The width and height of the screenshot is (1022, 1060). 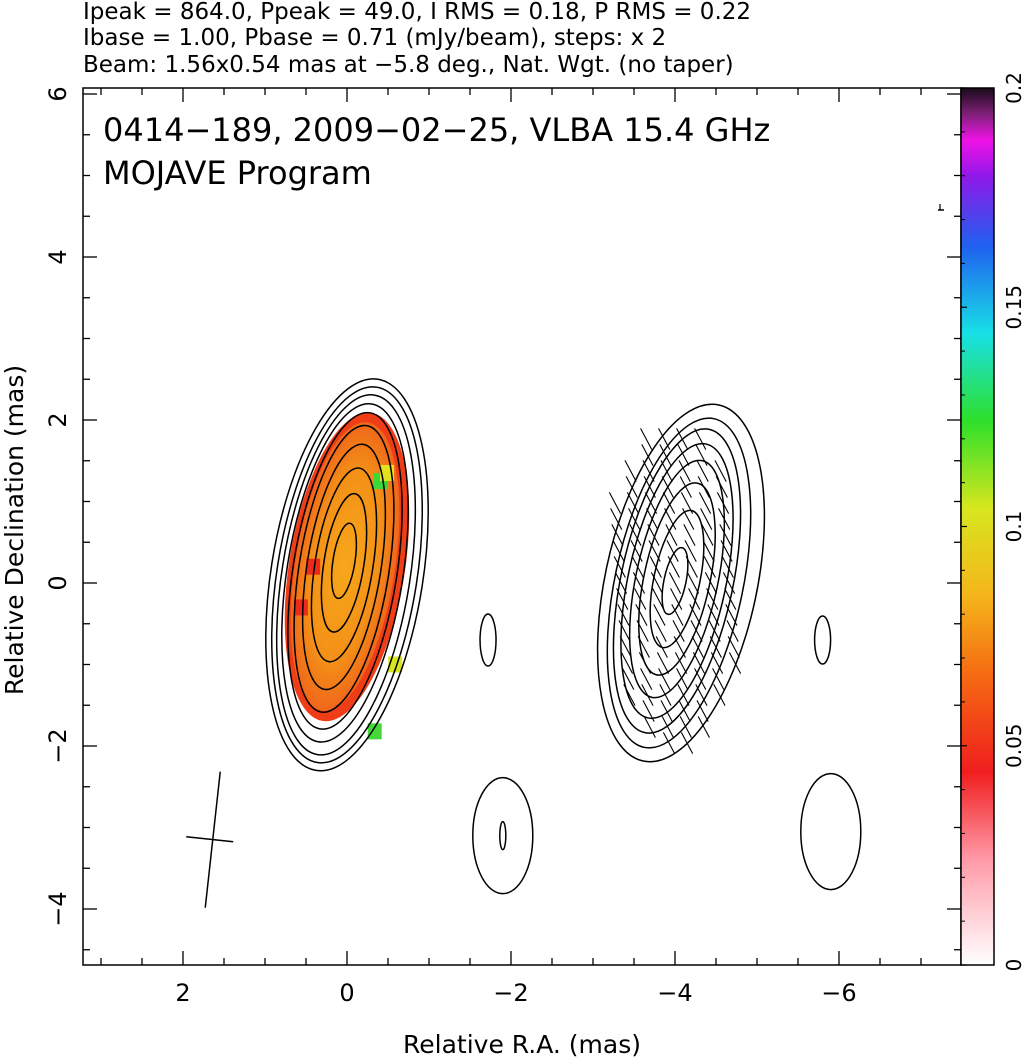 I want to click on colorbar-tick-label: 0.15, so click(x=1012, y=307).